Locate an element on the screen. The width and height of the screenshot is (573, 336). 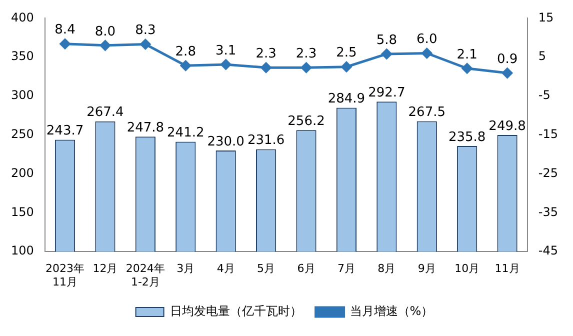
data-label: 2.1 is located at coordinates (467, 54).